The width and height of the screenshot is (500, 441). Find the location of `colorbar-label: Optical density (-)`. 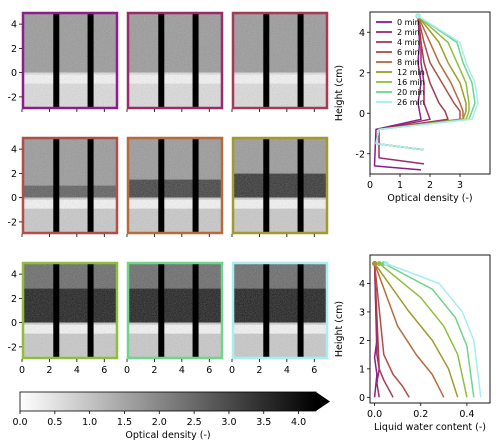

colorbar-label: Optical density (-) is located at coordinates (167, 435).